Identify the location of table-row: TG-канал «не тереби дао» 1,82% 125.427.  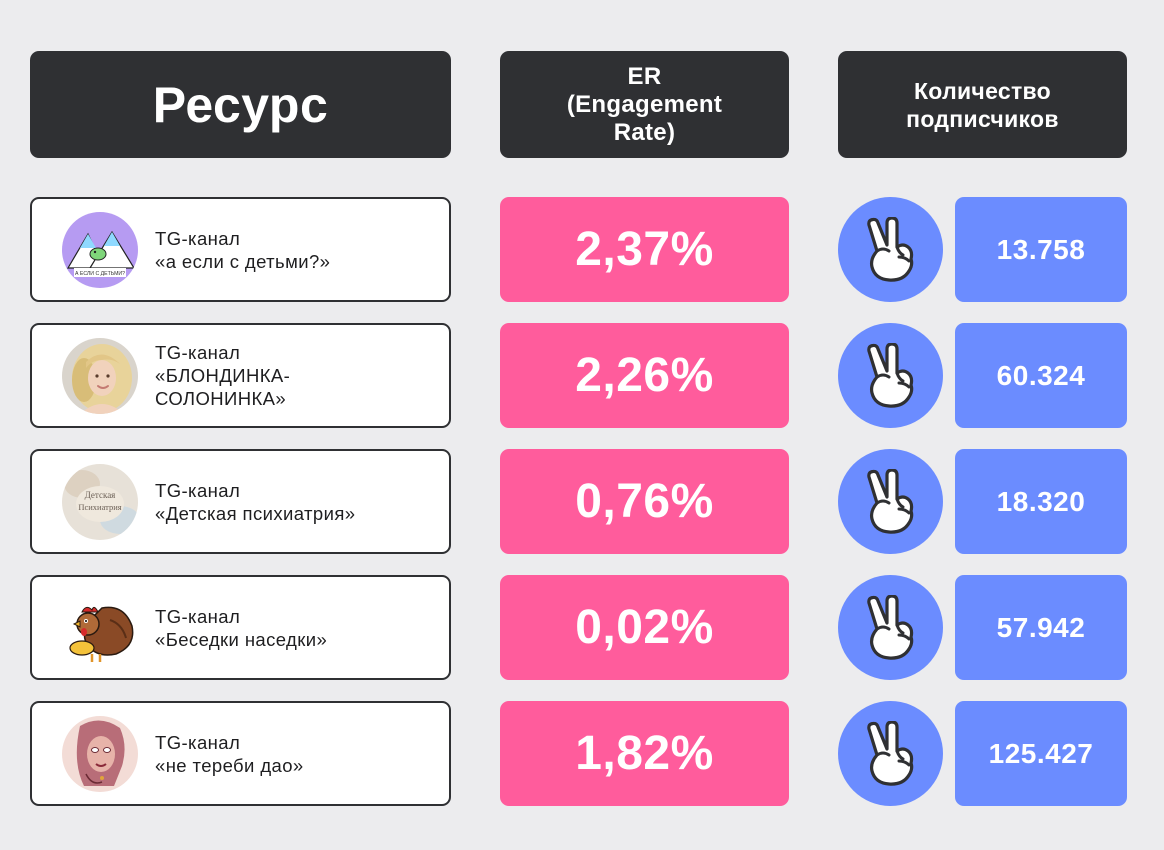
(582, 753).